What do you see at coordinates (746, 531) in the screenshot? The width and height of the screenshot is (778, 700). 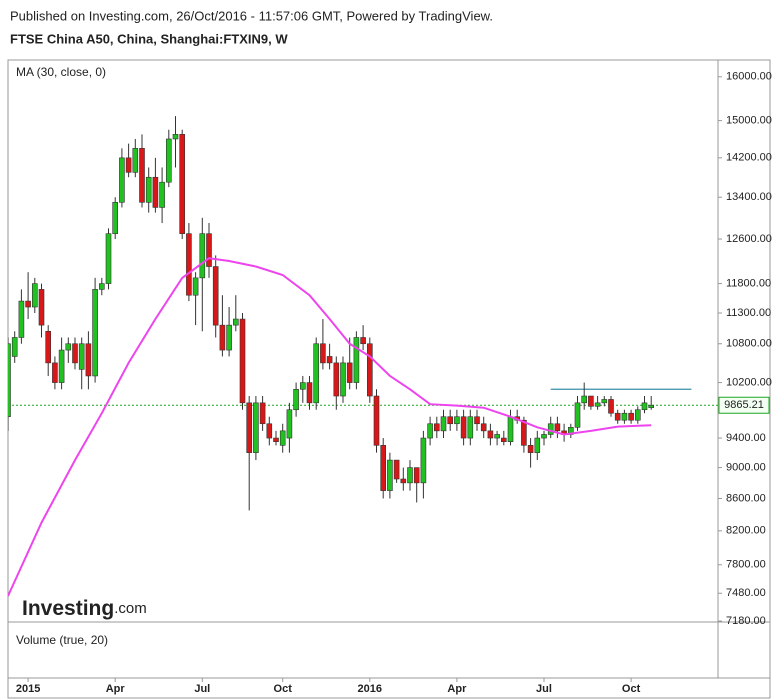 I see `y-tick-label: 8200.00` at bounding box center [746, 531].